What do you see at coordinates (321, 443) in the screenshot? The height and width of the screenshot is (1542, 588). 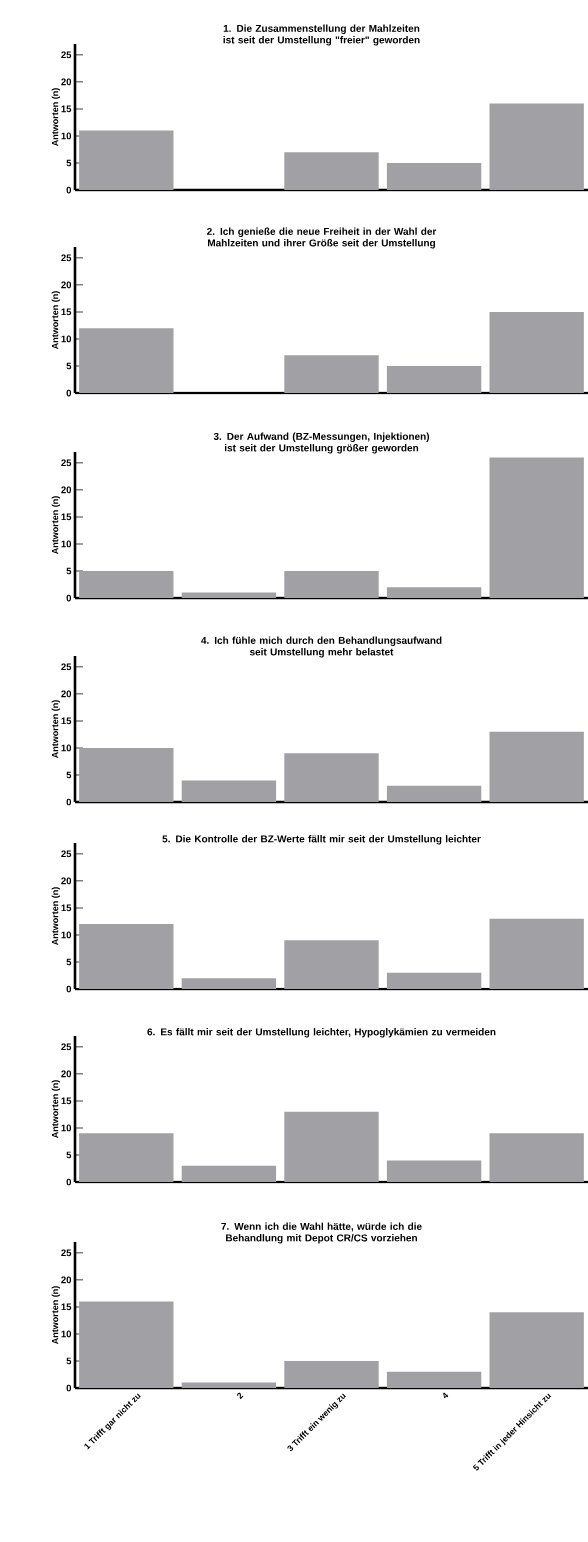 I see `chart-title: 3. Der Aufwand (BZ-Messungen, Injektionen) ist seit der Umstellung größer geworden` at bounding box center [321, 443].